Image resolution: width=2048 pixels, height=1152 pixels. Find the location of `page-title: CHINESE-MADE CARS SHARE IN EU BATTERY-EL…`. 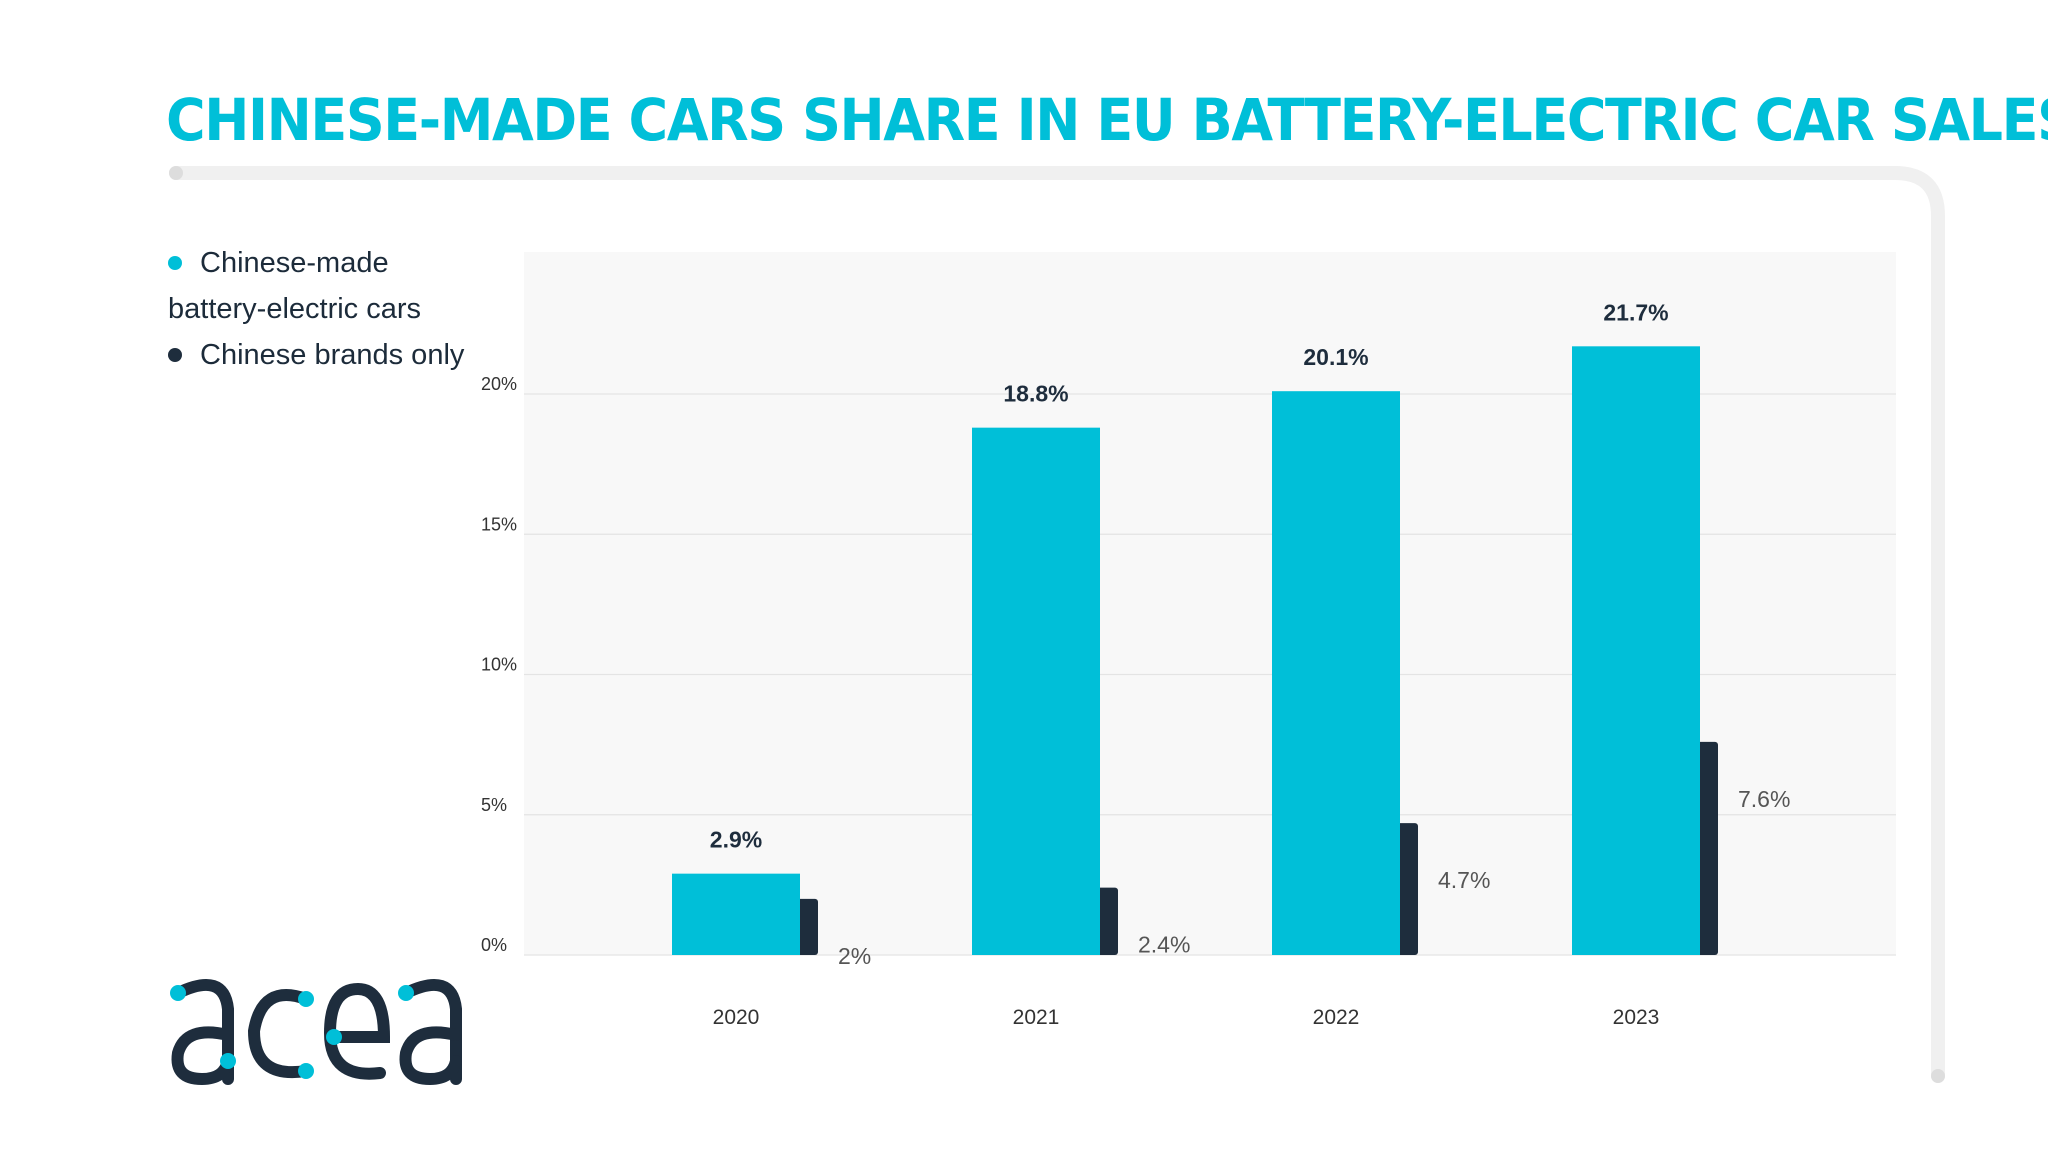

page-title: CHINESE-MADE CARS SHARE IN EU BATTERY-EL… is located at coordinates (1107, 120).